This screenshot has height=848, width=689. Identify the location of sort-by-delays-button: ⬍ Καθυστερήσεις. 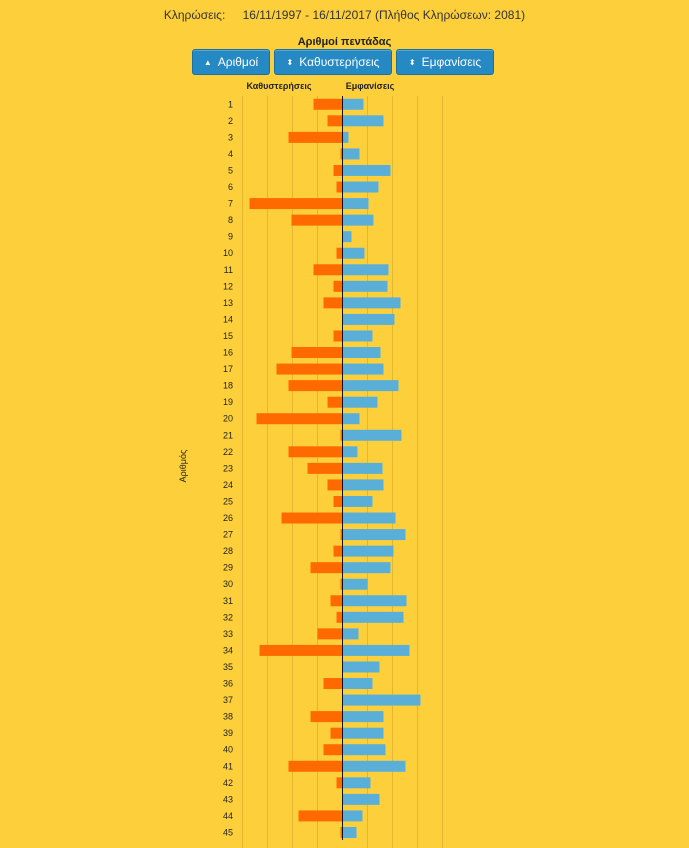
(333, 62).